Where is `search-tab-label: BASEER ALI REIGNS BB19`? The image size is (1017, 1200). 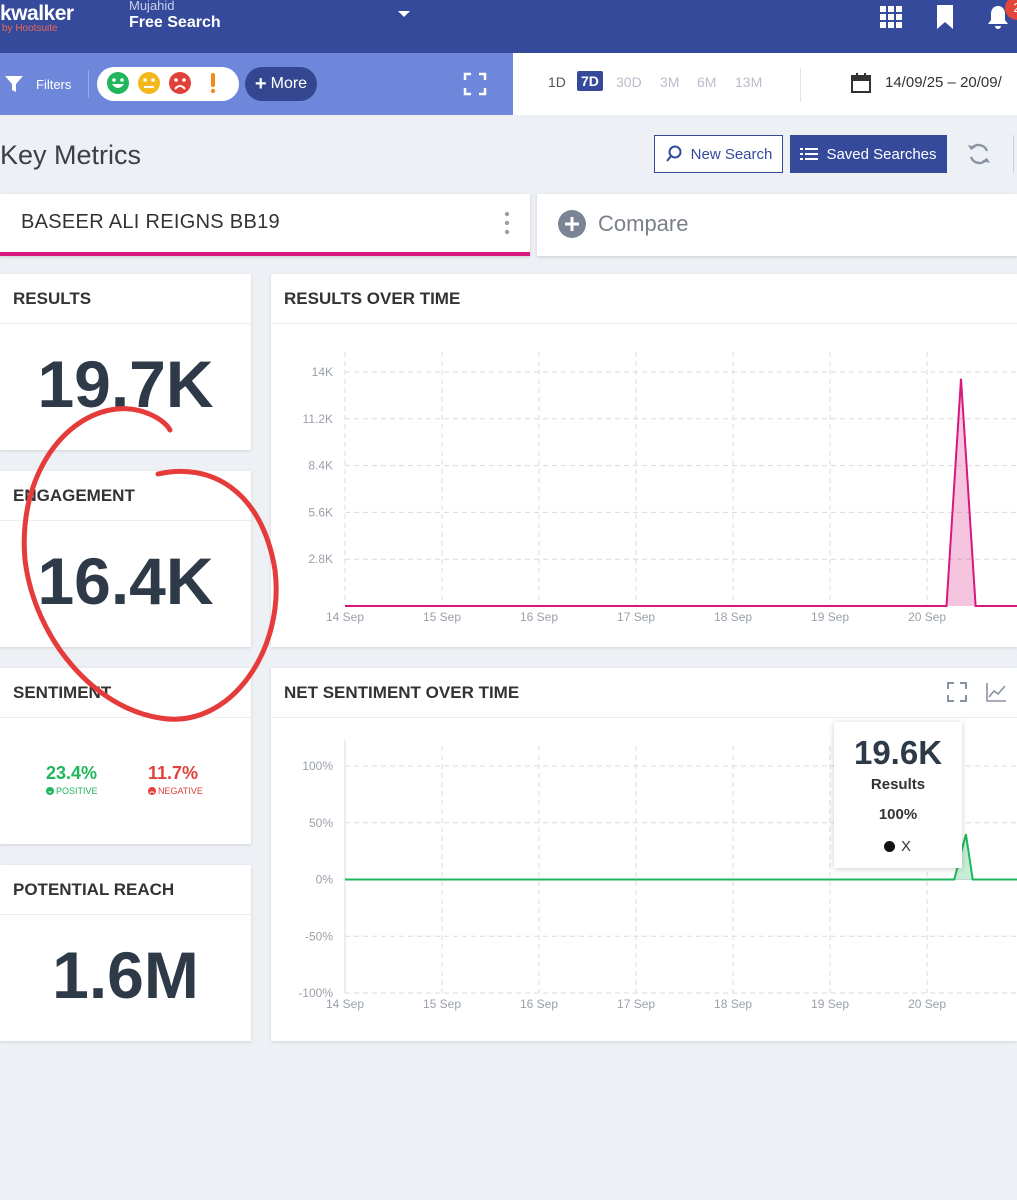
search-tab-label: BASEER ALI REIGNS BB19 is located at coordinates (150, 222).